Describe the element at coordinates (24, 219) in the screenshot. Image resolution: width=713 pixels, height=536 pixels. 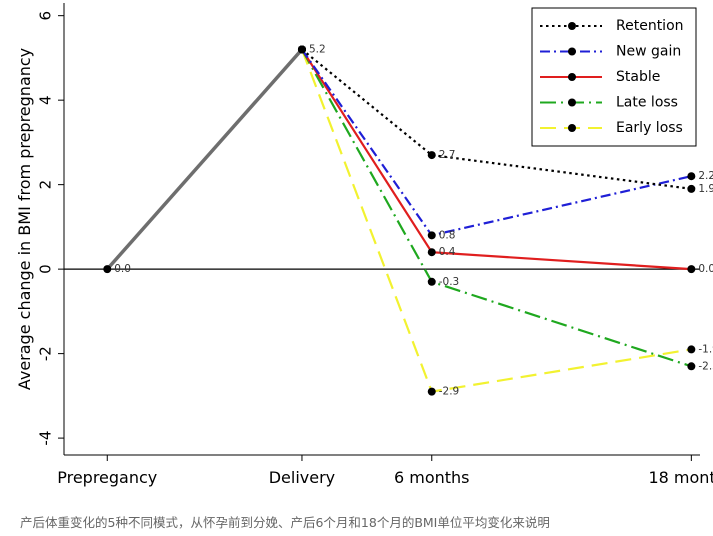
I see `y-axis-title: Average change in BMI from prepregnancy` at that location.